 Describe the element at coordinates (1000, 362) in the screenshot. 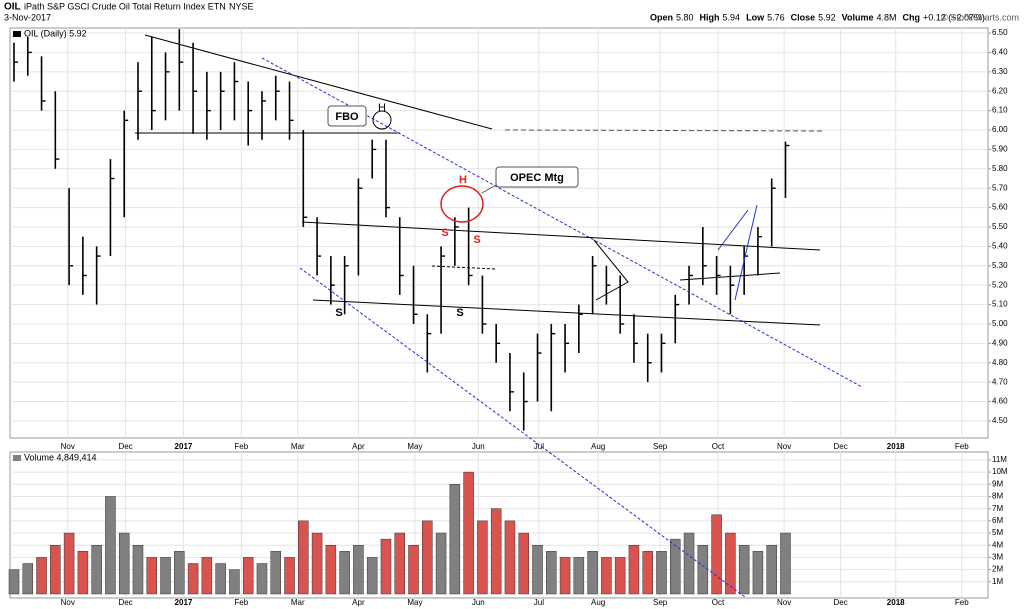

I see `y-tick-label: 4.80` at that location.